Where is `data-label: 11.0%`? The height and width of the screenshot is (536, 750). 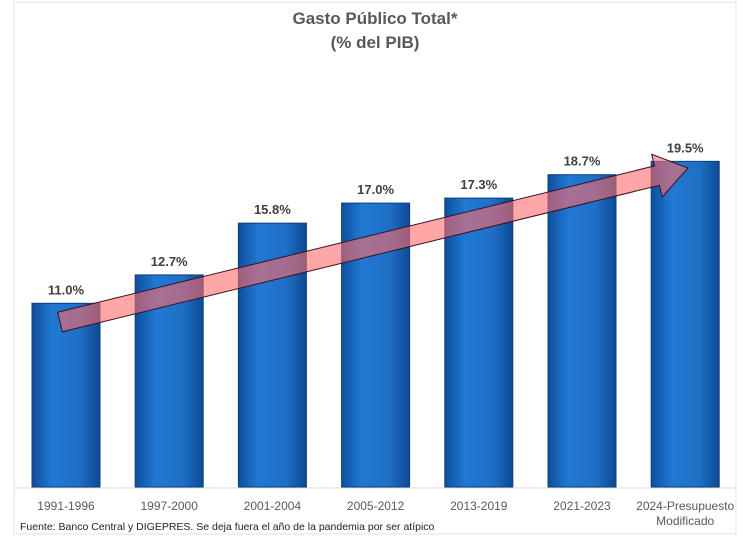
data-label: 11.0% is located at coordinates (66, 289).